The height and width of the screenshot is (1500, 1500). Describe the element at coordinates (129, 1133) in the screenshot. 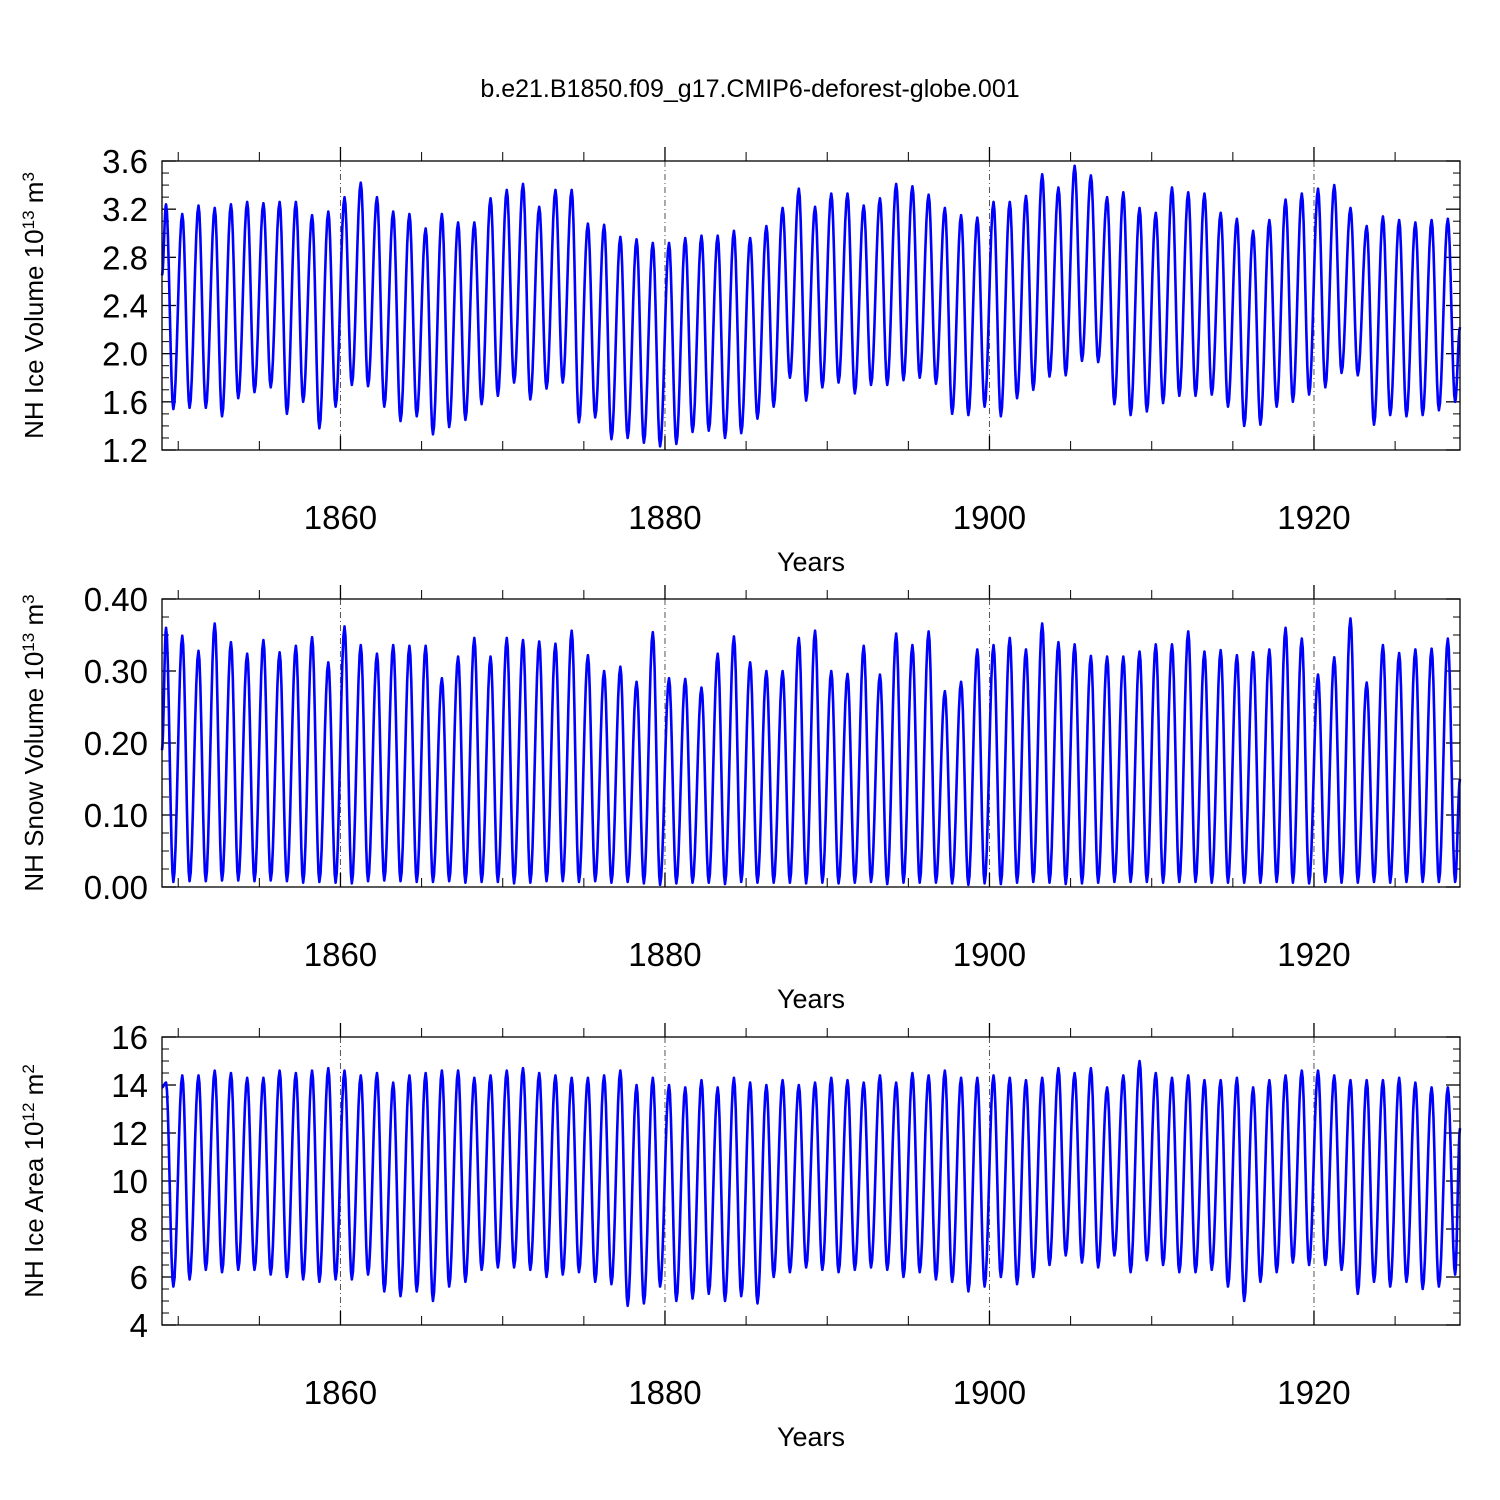

I see `y-tick-label: 12` at that location.